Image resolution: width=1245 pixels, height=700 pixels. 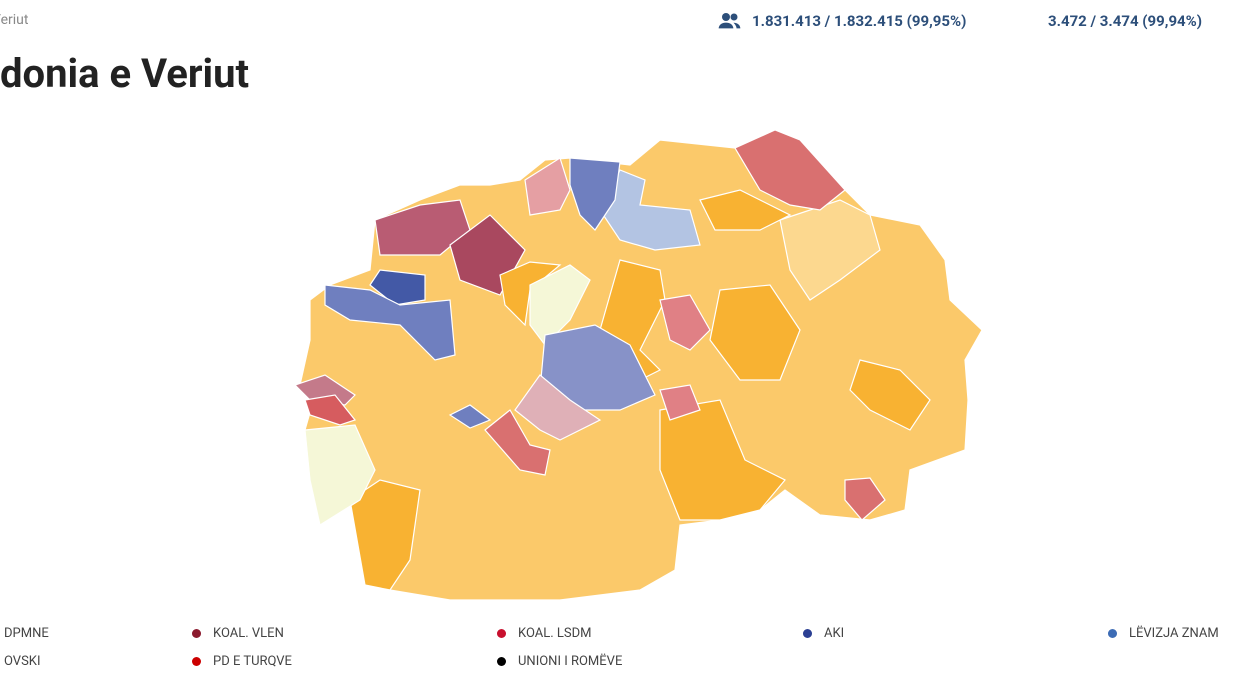 I want to click on legend-label: PD E TURQVE, so click(x=252, y=661).